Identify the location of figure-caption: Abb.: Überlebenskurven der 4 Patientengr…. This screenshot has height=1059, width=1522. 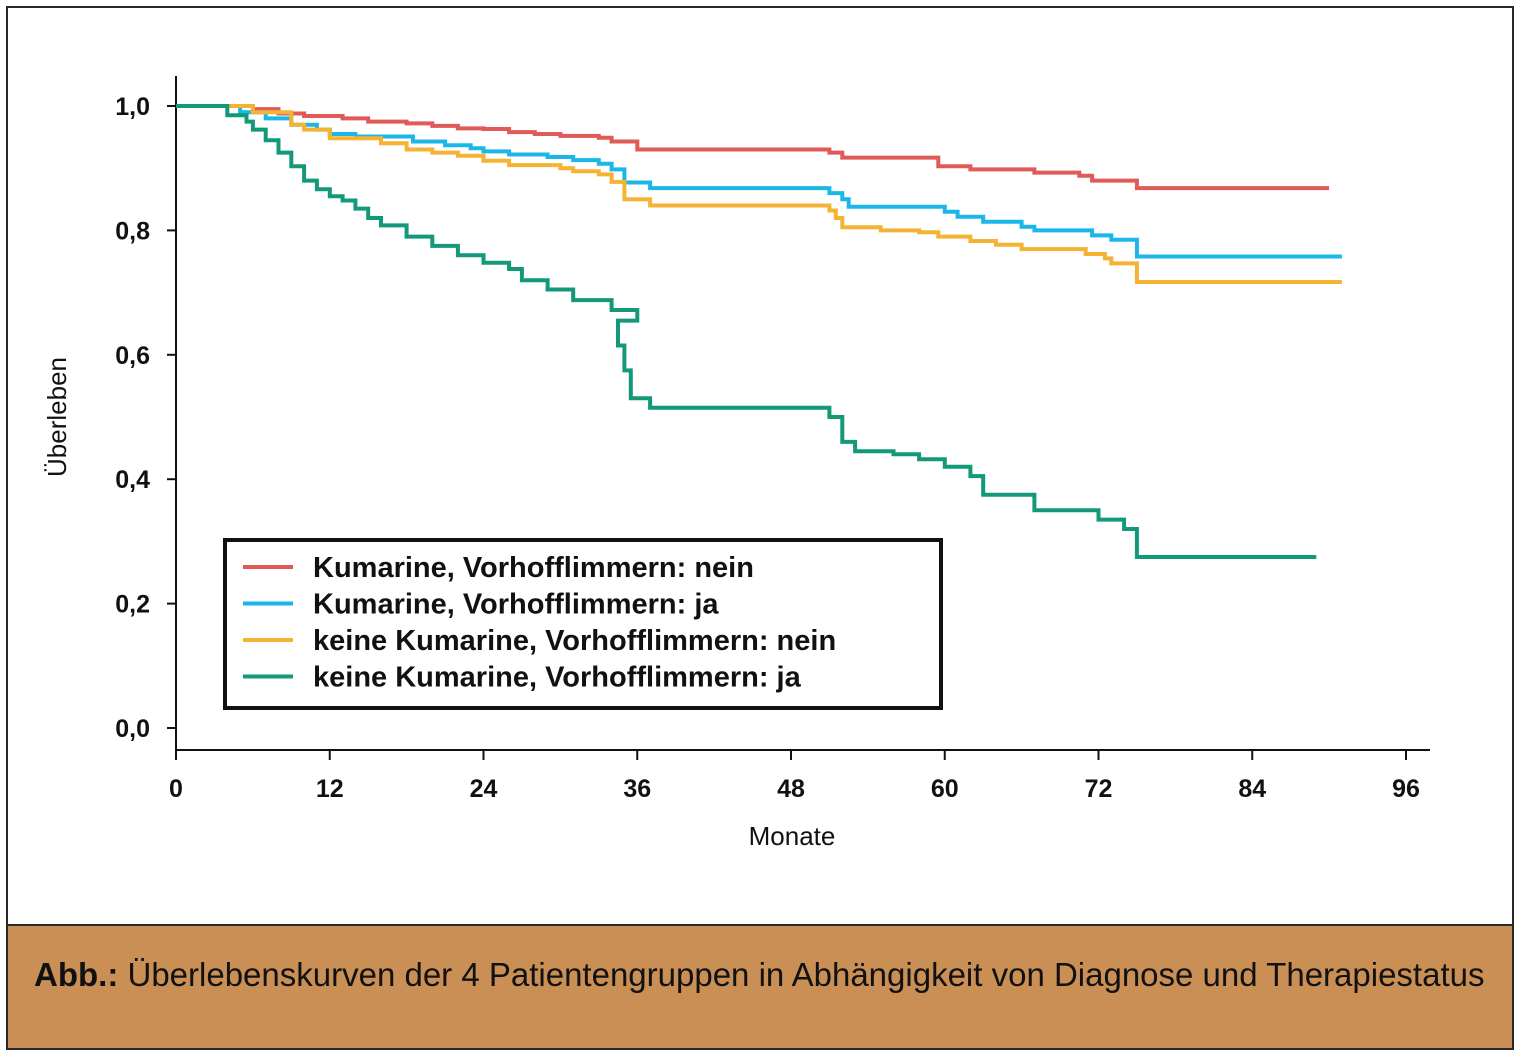
(760, 986).